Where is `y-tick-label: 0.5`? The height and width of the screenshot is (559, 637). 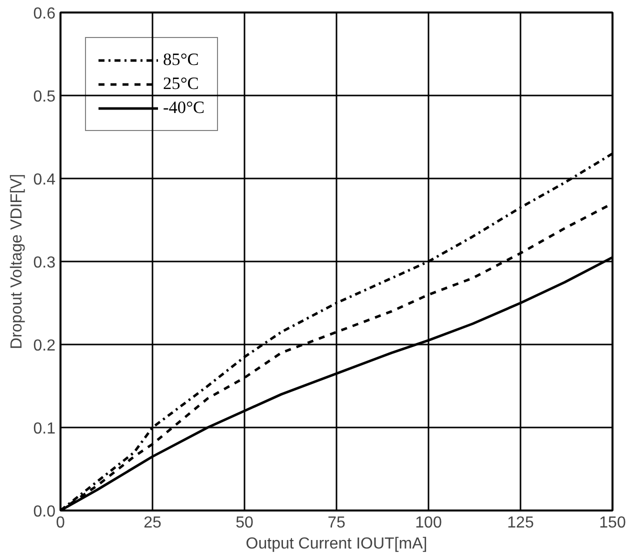 y-tick-label: 0.5 is located at coordinates (44, 97).